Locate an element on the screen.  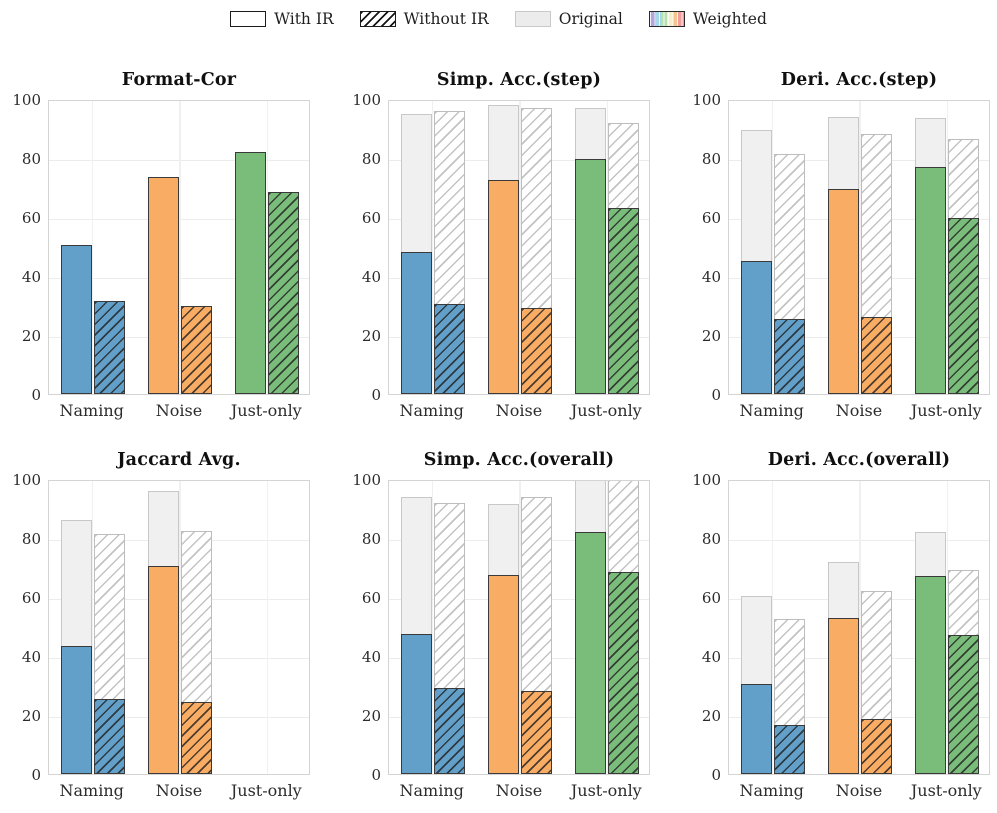
legend: With IR Without IR Original Weighted is located at coordinates (498, 19).